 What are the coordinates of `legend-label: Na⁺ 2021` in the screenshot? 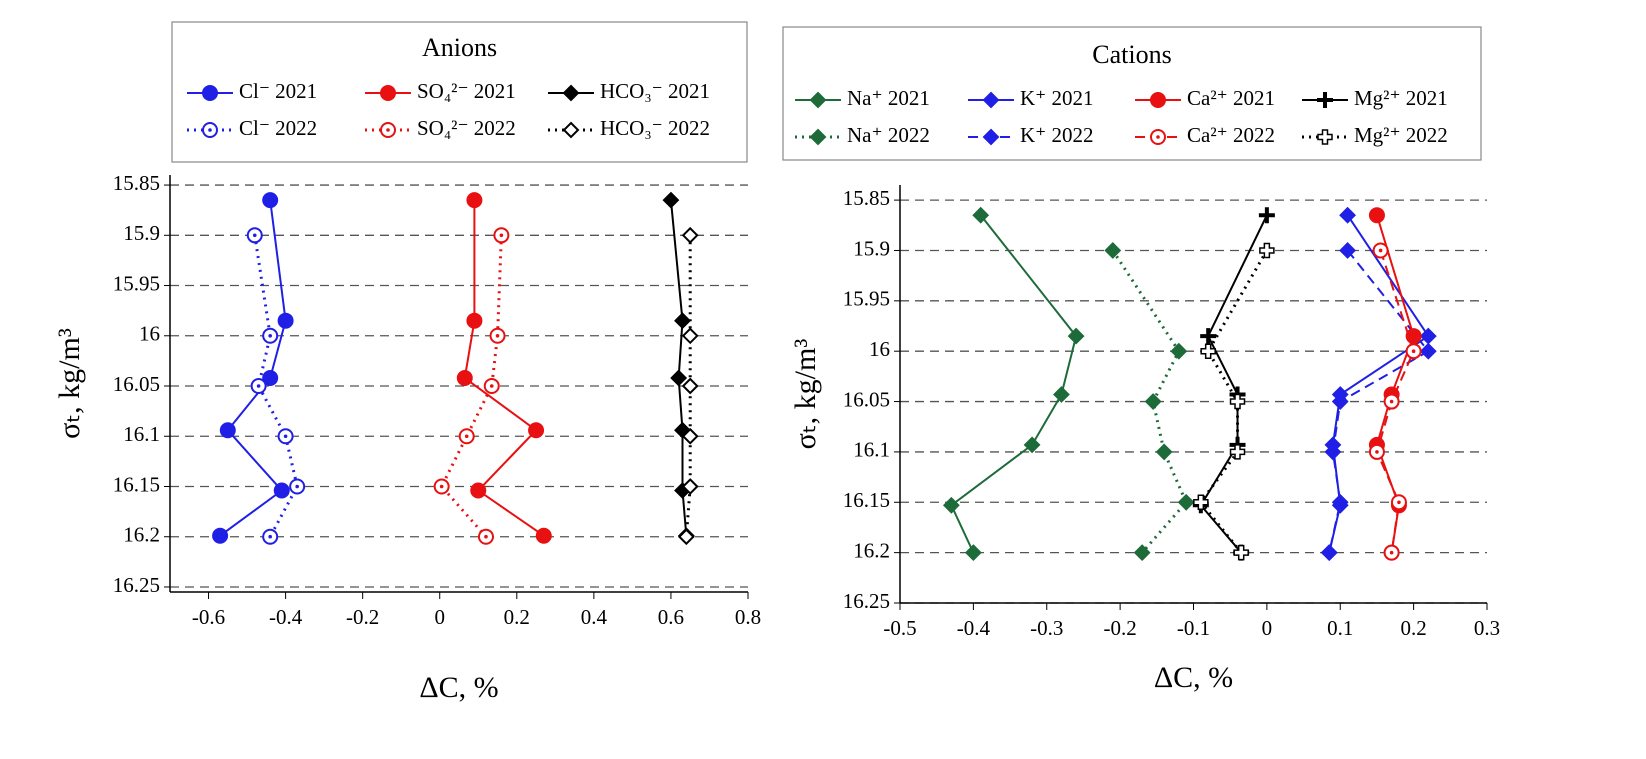 It's located at (888, 98).